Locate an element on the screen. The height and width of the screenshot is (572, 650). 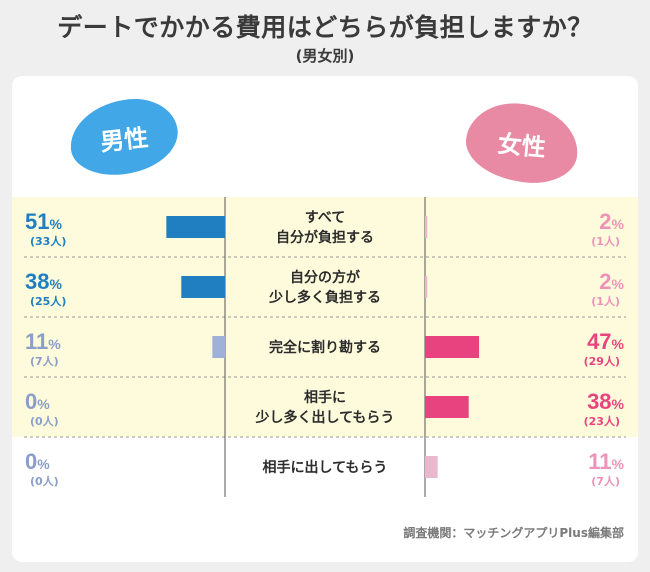
female-count-label: (23人) is located at coordinates (602, 421).